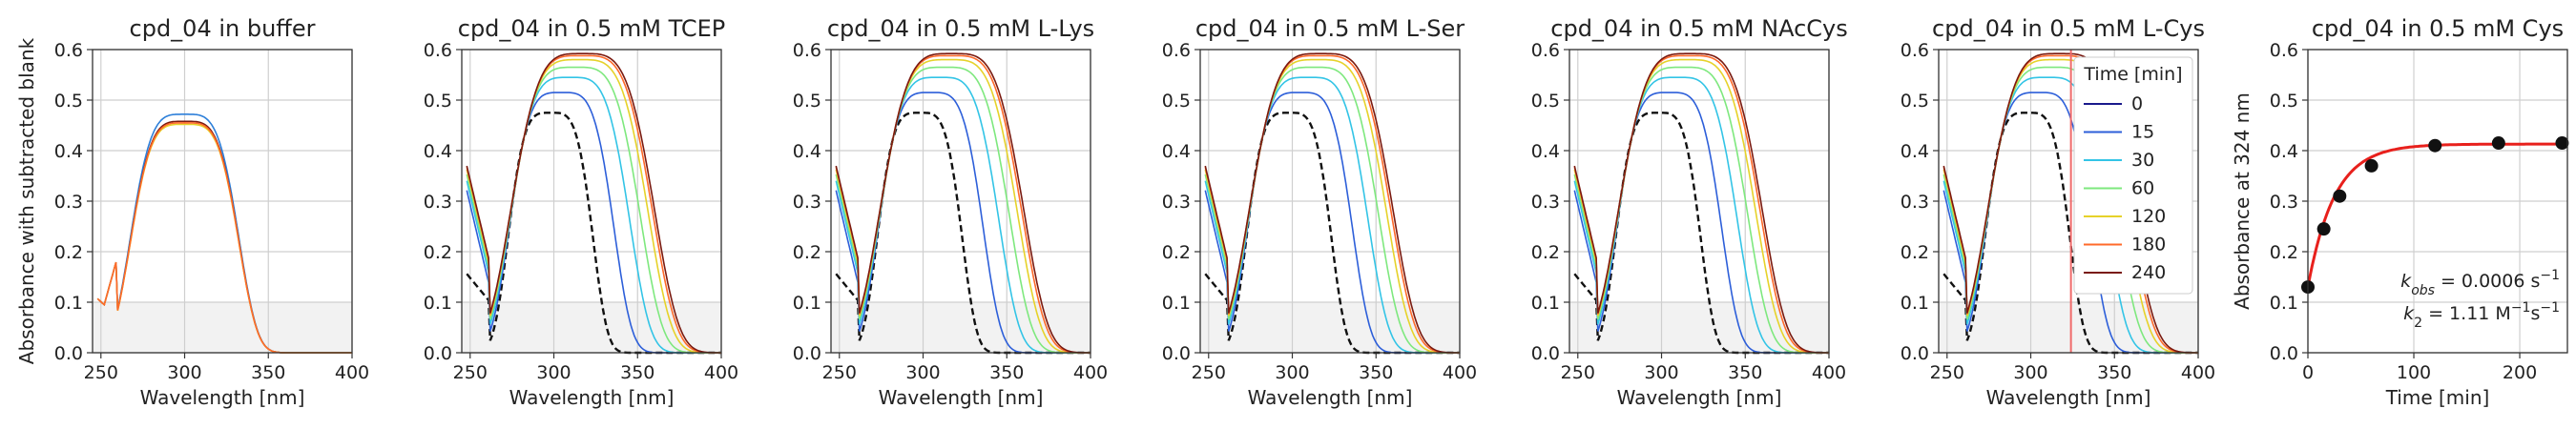 This screenshot has width=2576, height=429. I want to click on chart-title: cpd_04 in 0.5 mM L-Ser, so click(1330, 29).